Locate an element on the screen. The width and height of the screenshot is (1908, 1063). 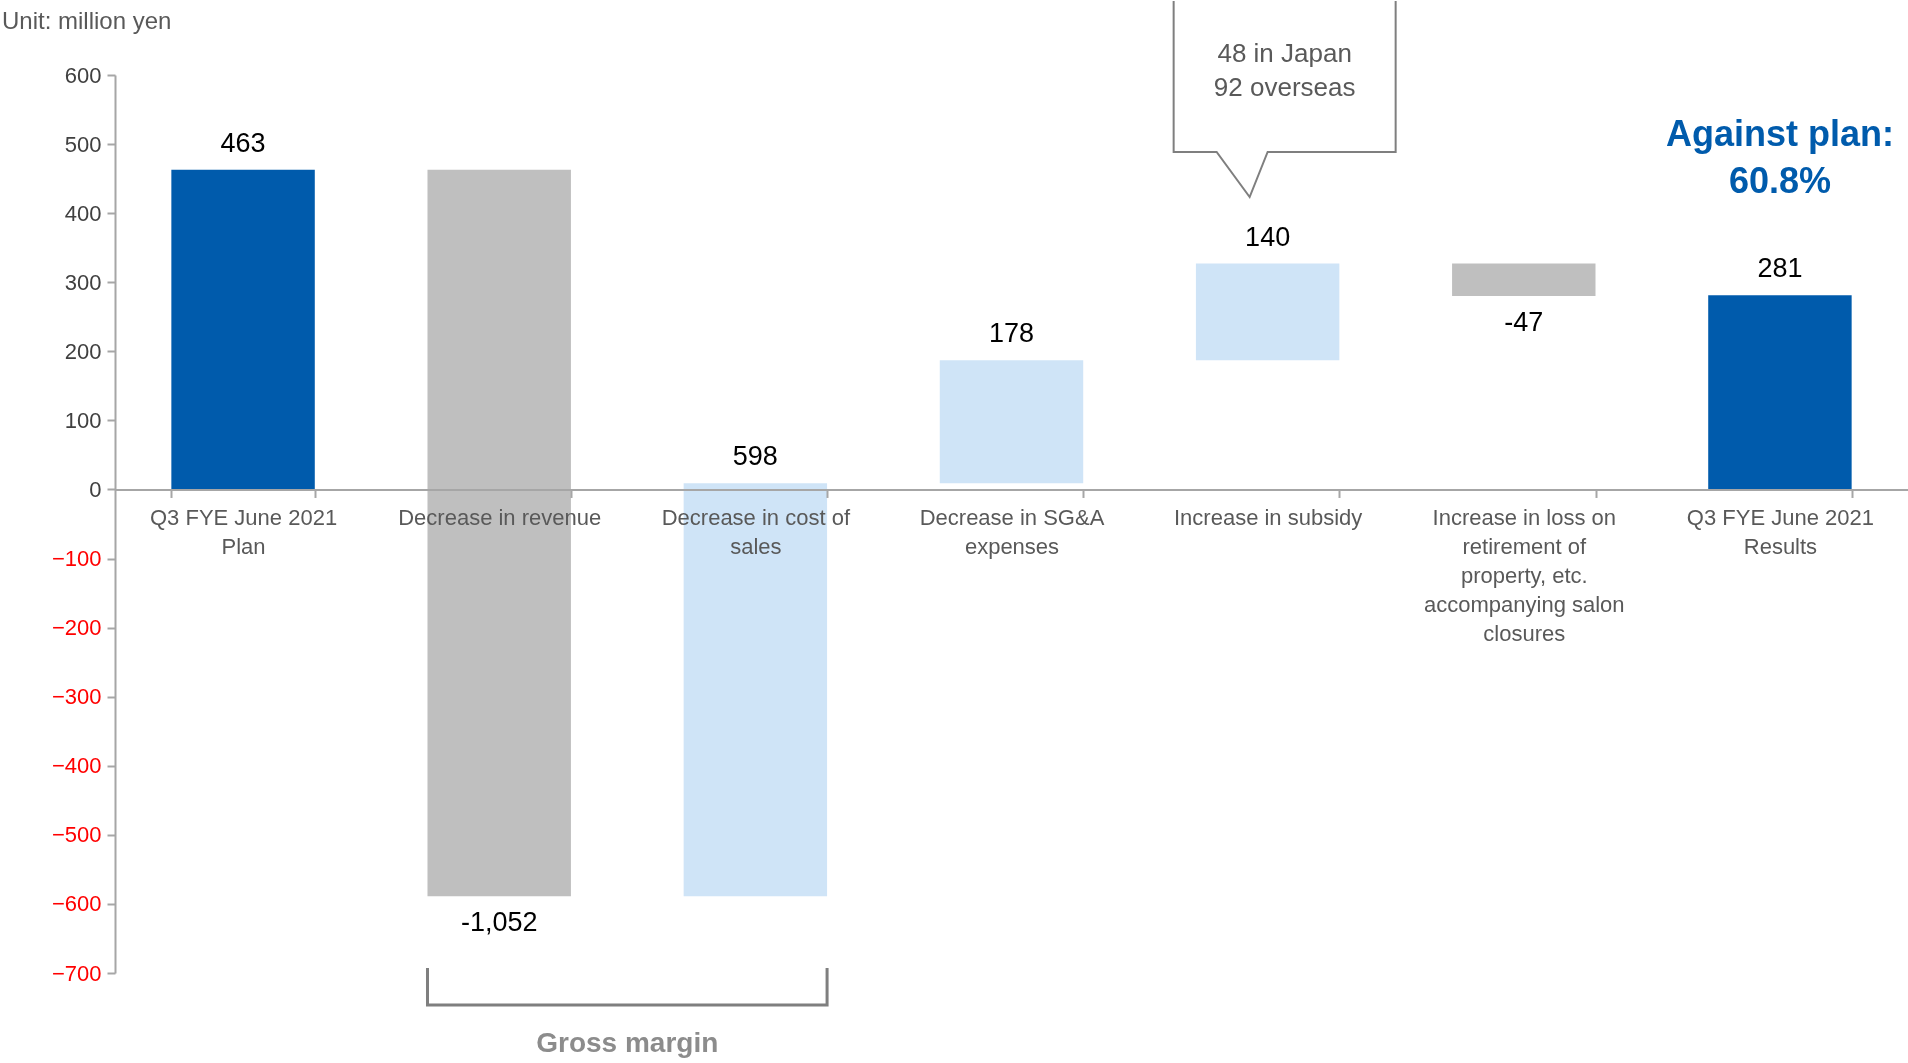
data-label: 598 is located at coordinates (755, 456).